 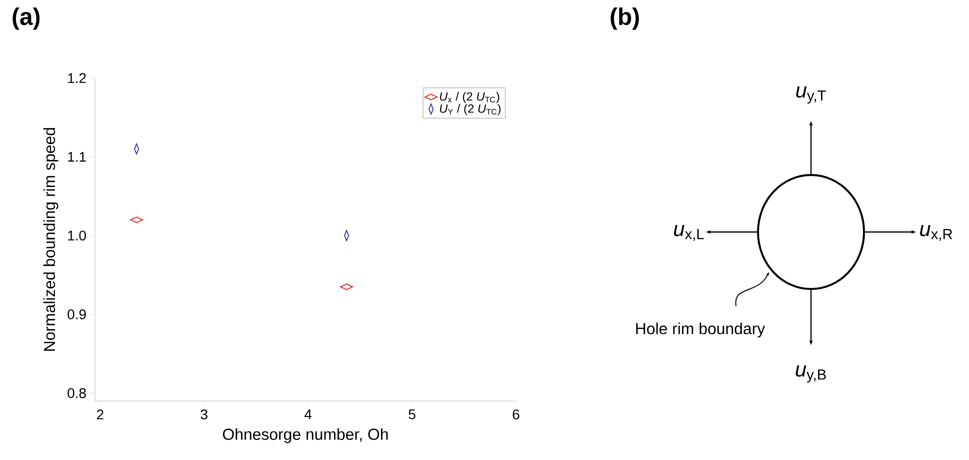 I want to click on x-tick-label: 4, so click(x=308, y=415).